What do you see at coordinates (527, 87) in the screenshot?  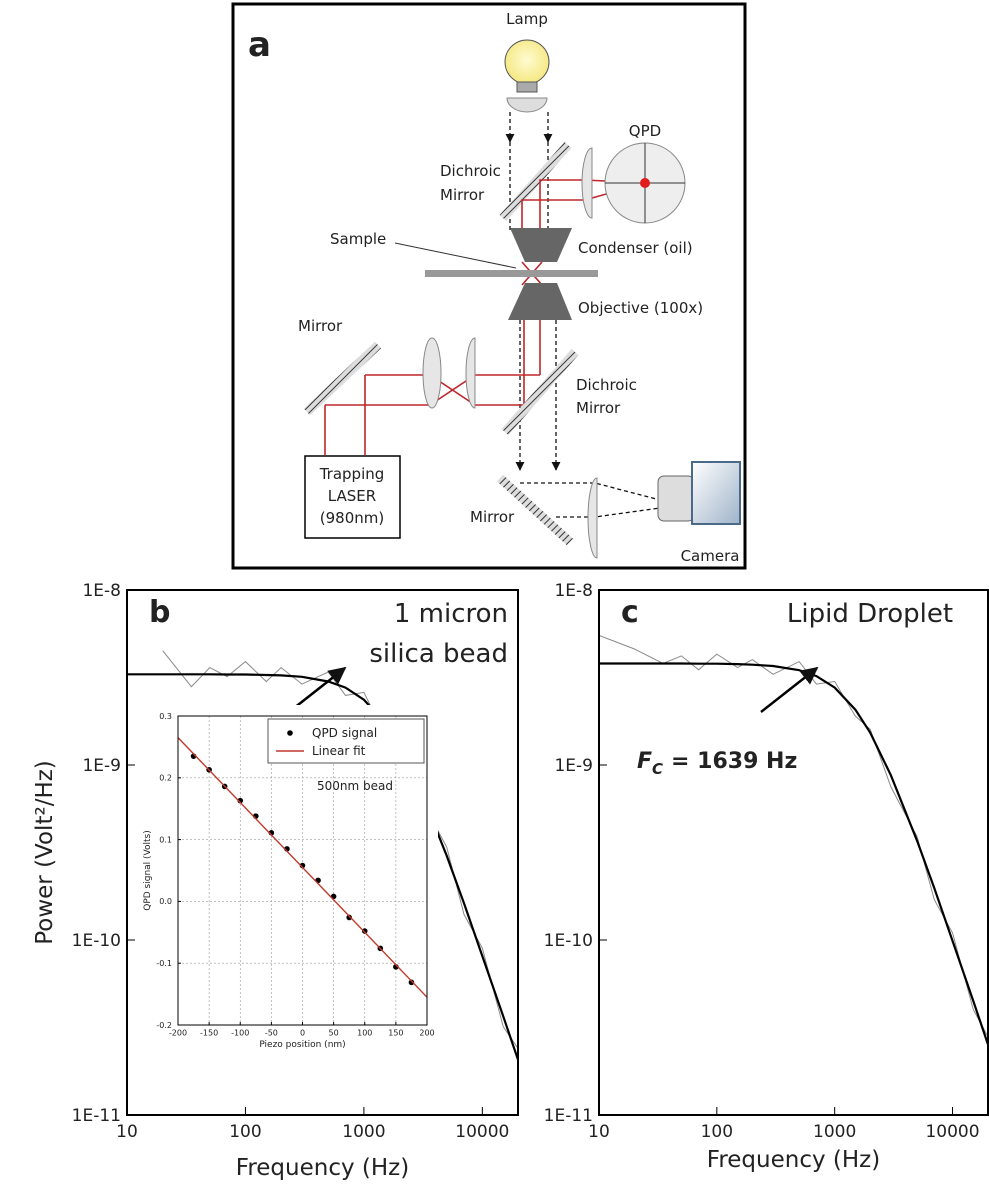 I see `lamp-base` at bounding box center [527, 87].